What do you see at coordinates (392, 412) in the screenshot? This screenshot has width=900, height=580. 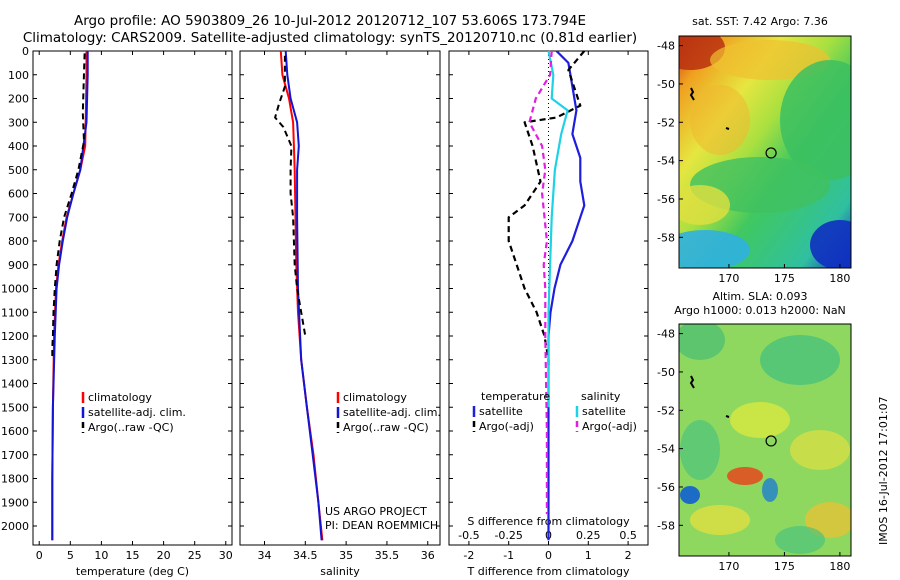 I see `salinity-legend-satellite-label: satellite-adj. clim.` at bounding box center [392, 412].